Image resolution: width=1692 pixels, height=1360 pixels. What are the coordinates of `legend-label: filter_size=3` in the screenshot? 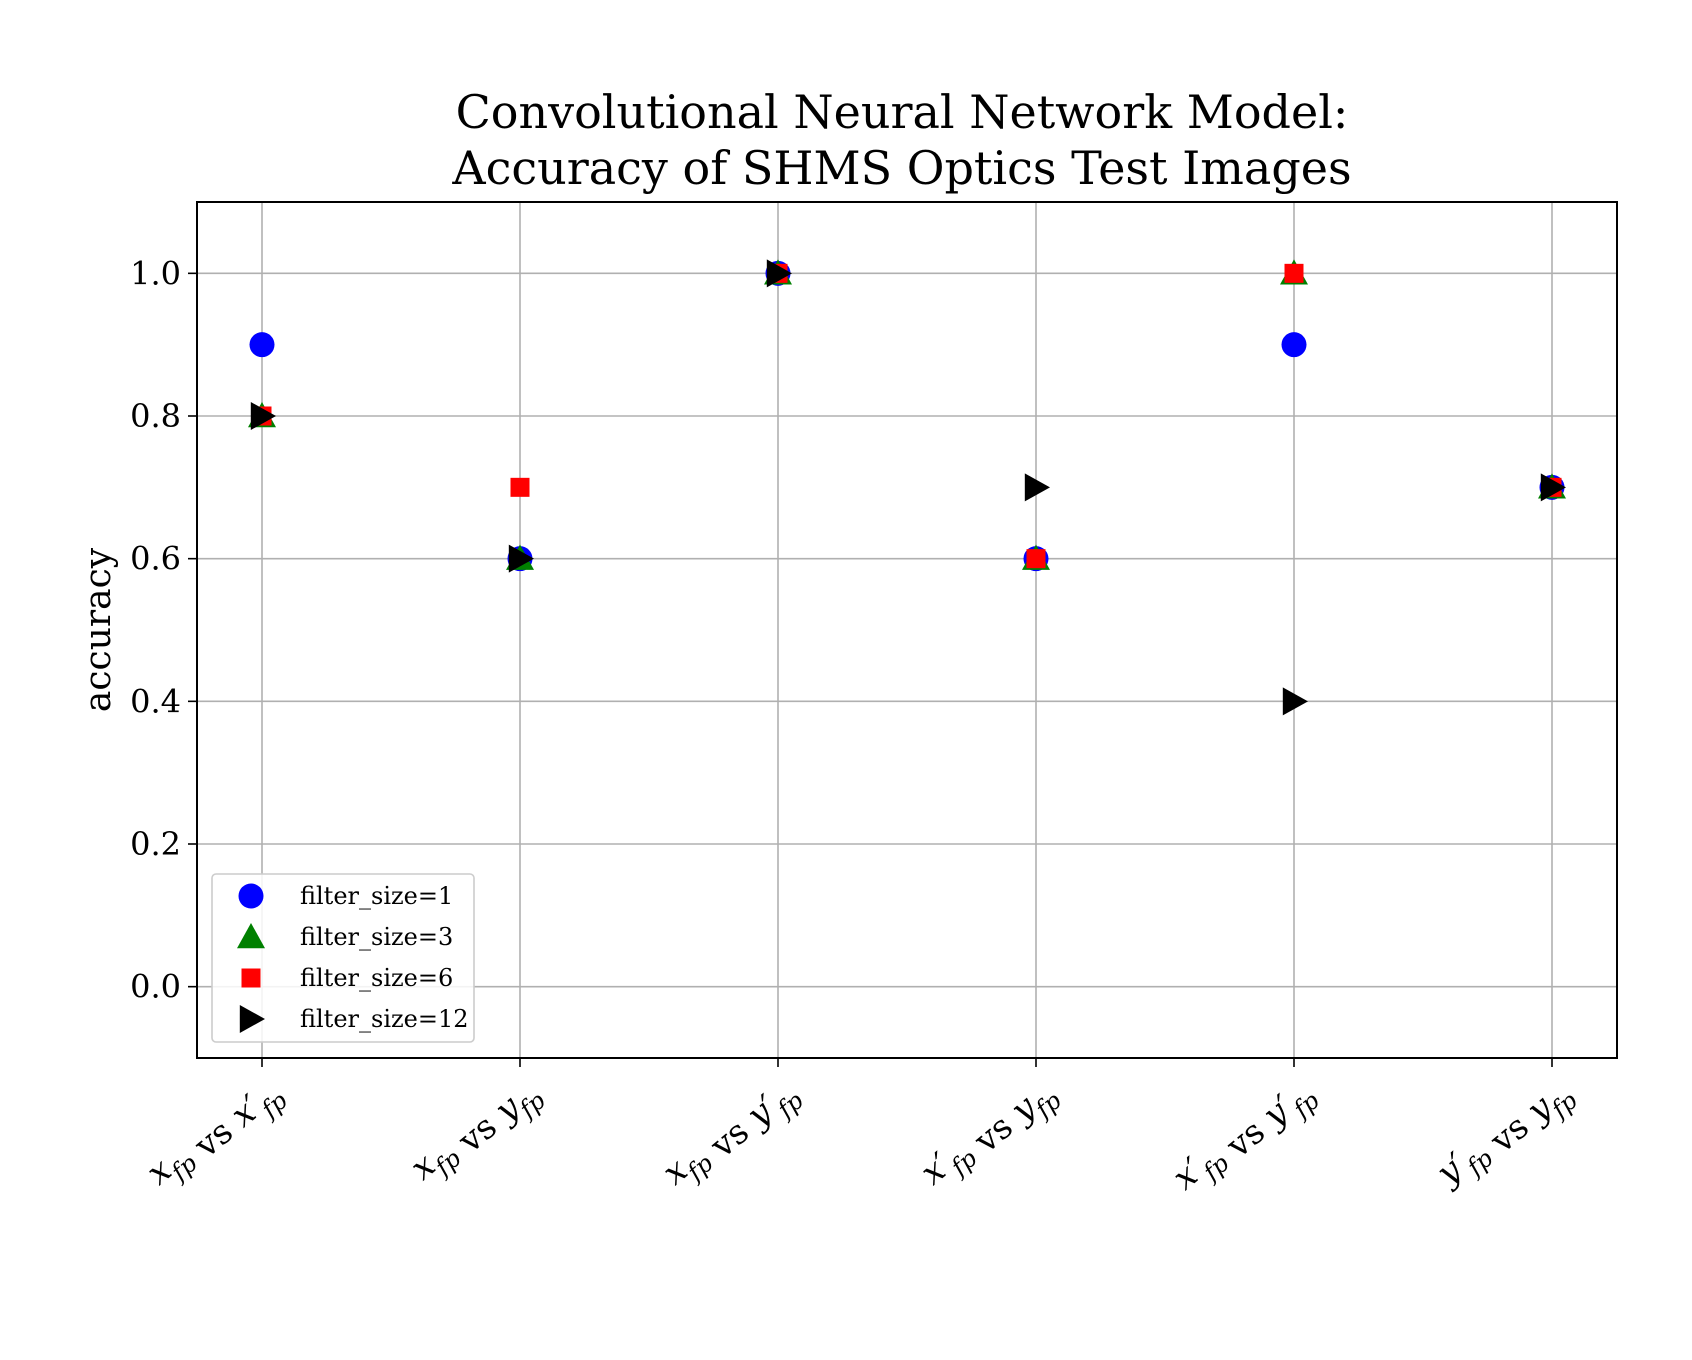 It's located at (376, 937).